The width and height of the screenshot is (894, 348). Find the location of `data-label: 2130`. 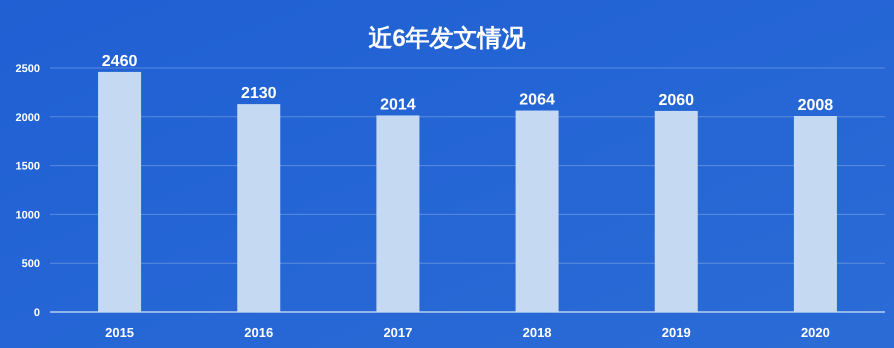

data-label: 2130 is located at coordinates (258, 93).